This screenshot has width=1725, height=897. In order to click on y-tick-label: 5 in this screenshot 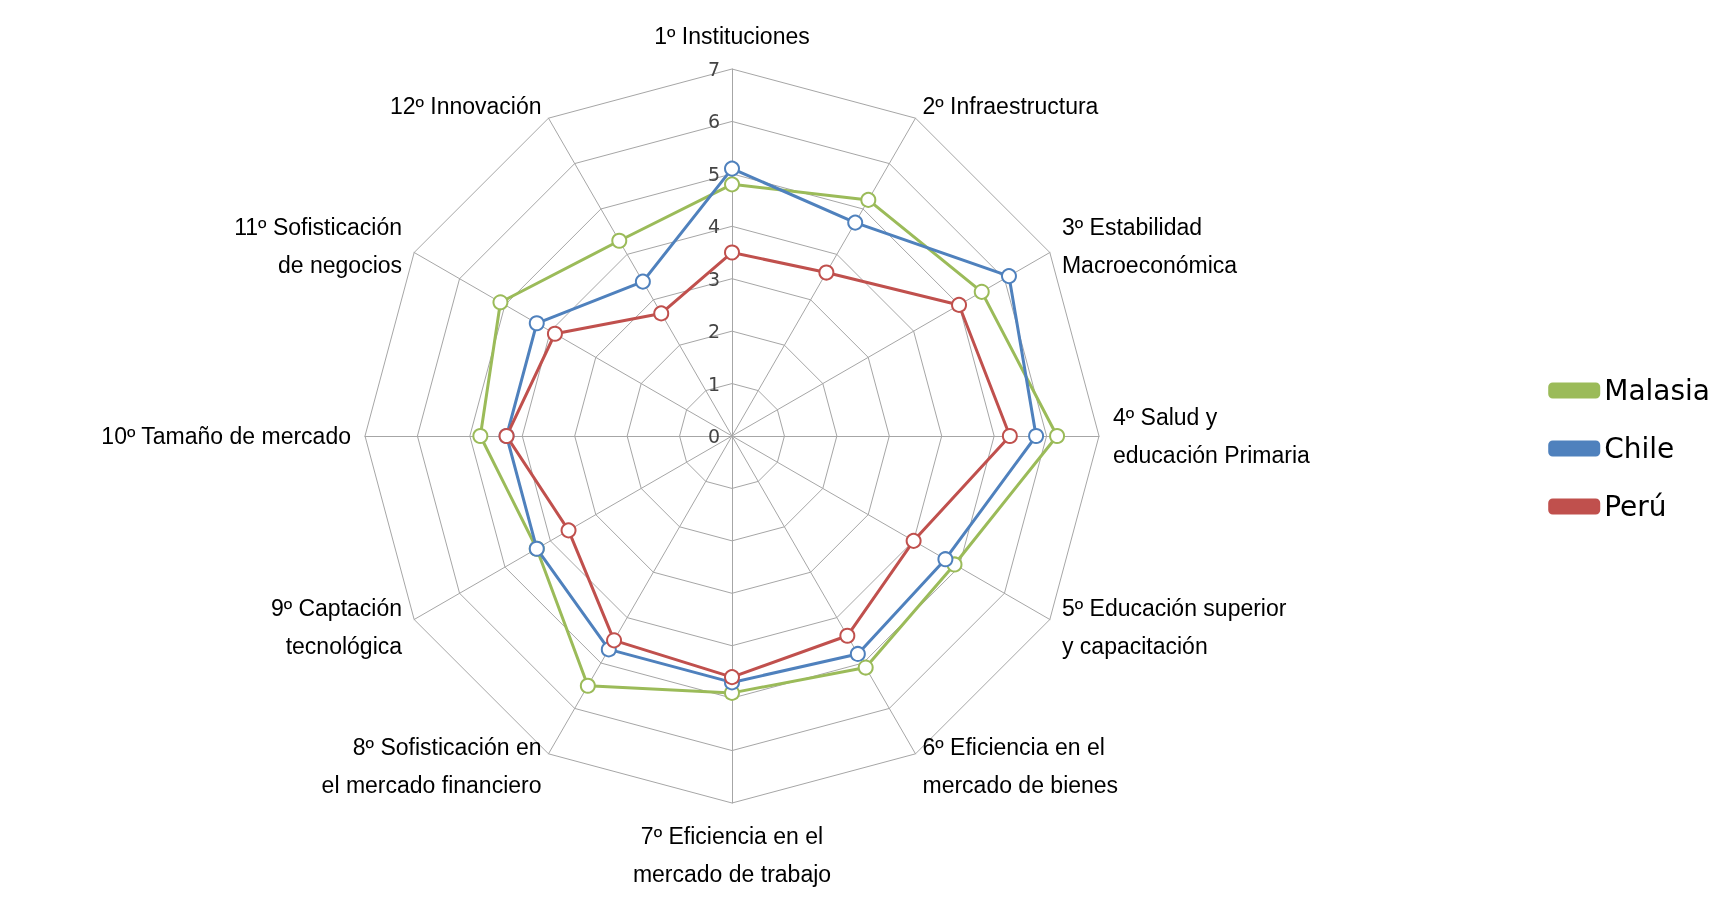, I will do `click(713, 173)`.